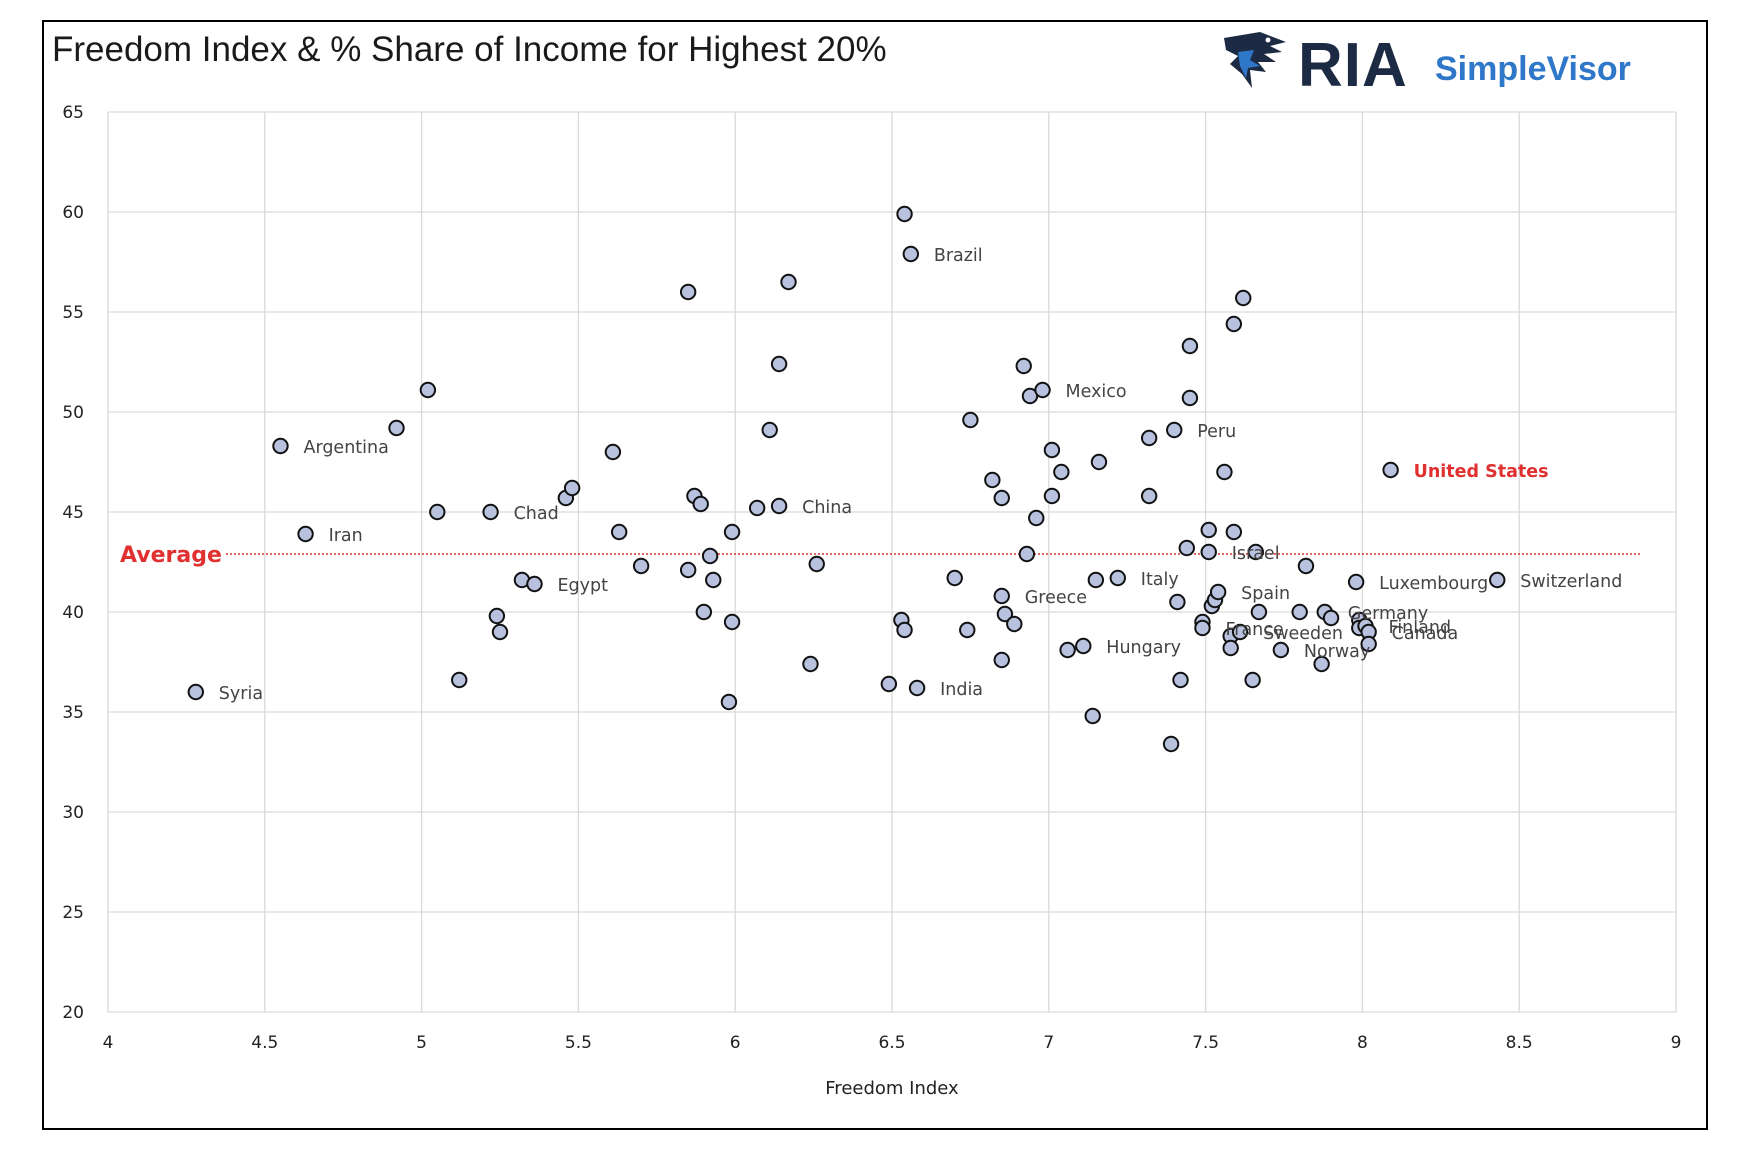  What do you see at coordinates (1481, 472) in the screenshot?
I see `data-label: United States` at bounding box center [1481, 472].